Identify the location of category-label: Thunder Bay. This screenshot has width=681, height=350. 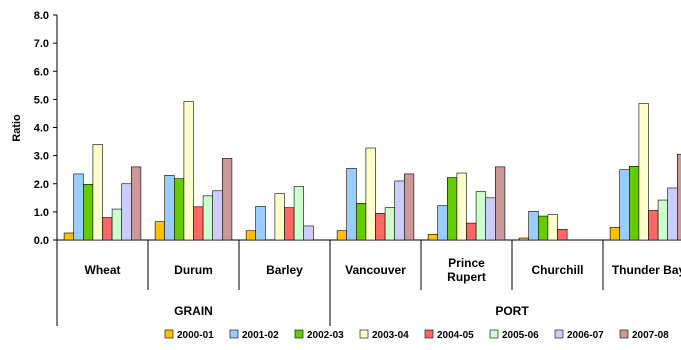
(646, 270).